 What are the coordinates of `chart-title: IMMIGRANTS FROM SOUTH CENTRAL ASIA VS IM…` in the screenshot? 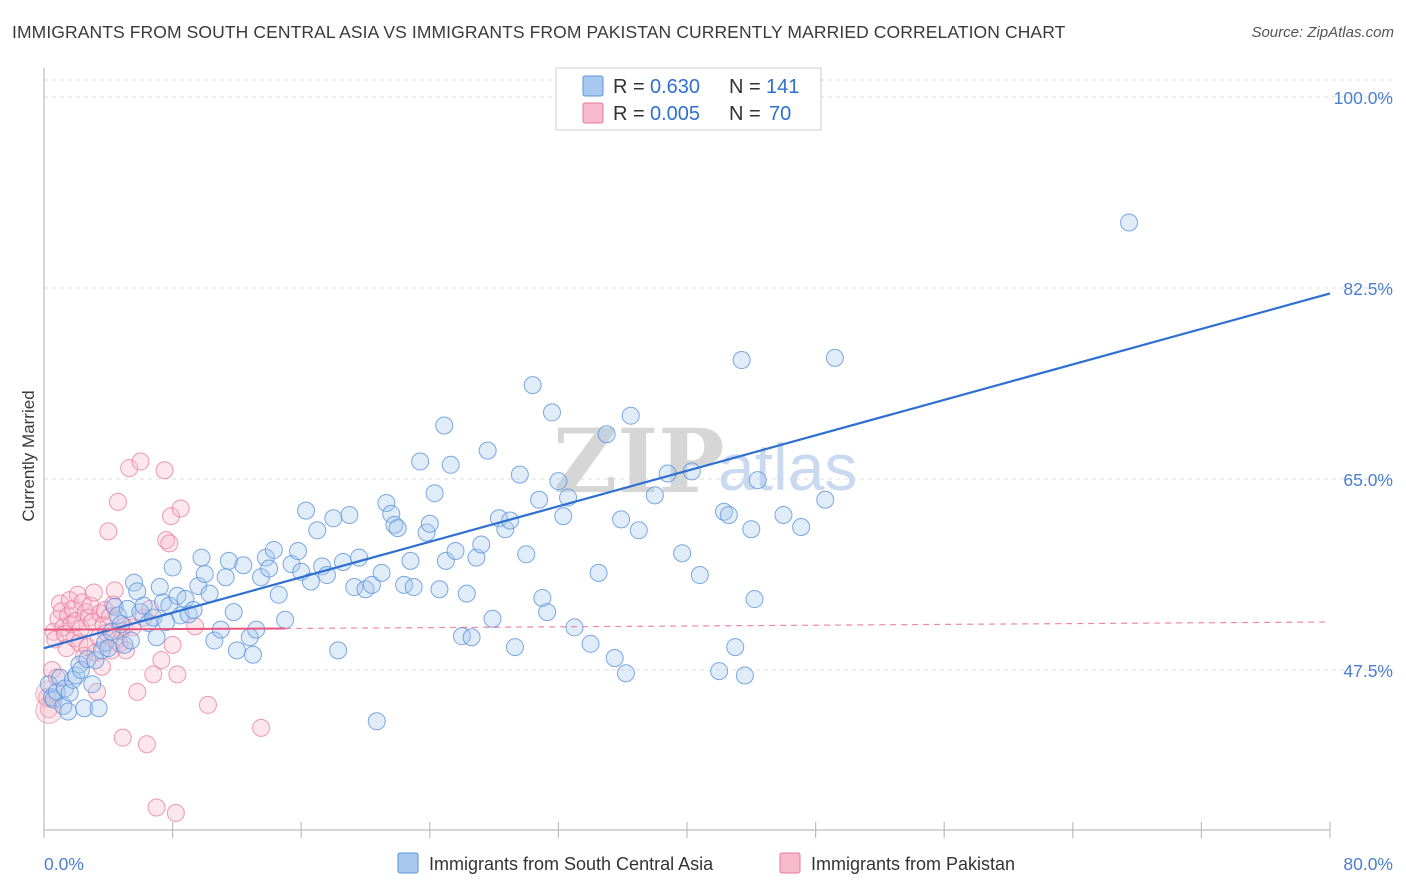 It's located at (539, 32).